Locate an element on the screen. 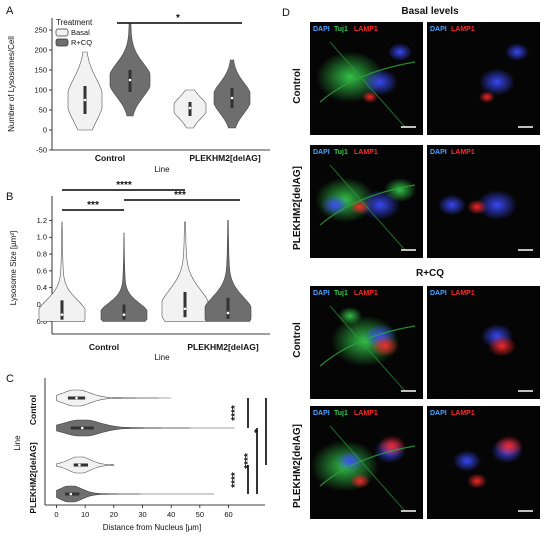  panel-c-xtick-label: 60 is located at coordinates (228, 514).